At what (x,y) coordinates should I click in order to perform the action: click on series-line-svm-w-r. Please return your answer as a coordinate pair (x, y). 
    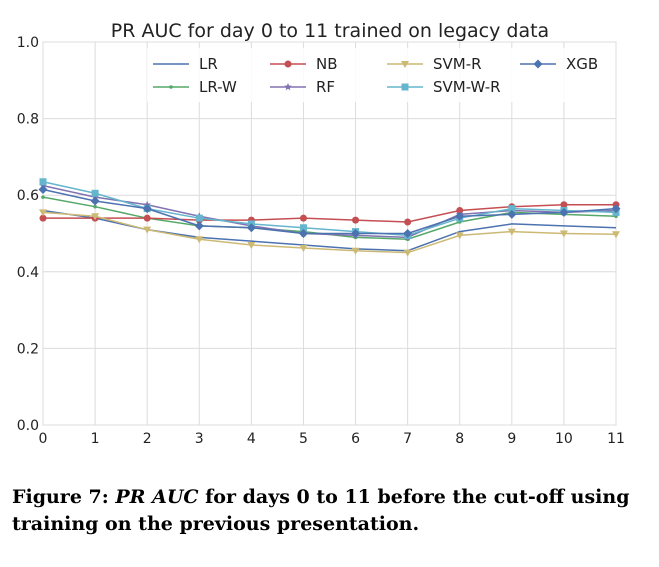
    Looking at the image, I should click on (329, 209).